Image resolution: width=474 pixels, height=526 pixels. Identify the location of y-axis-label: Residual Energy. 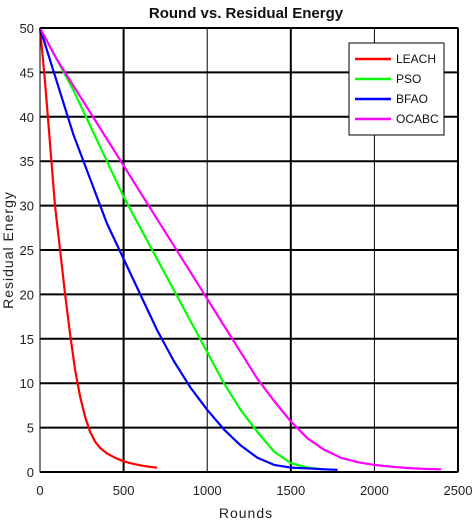
(8, 250).